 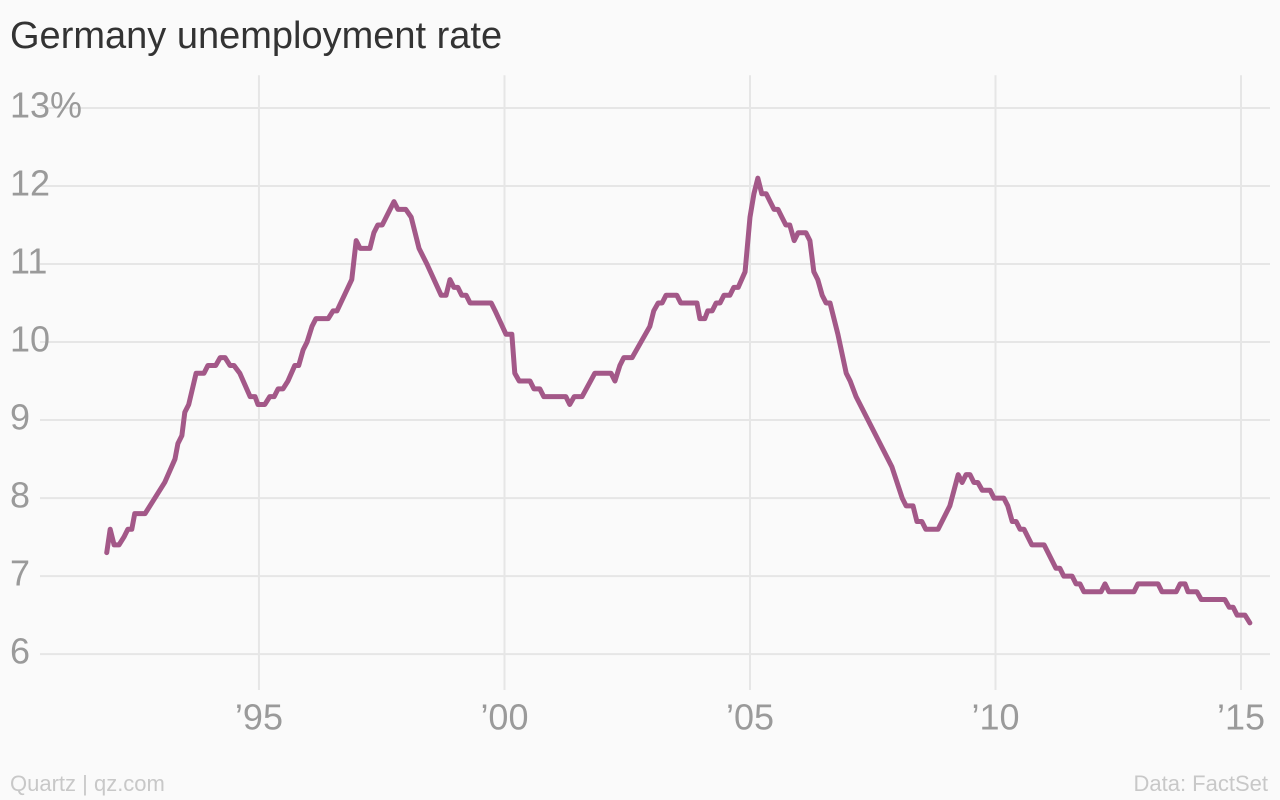 What do you see at coordinates (87, 783) in the screenshot?
I see `credit: Quartz | qz.com` at bounding box center [87, 783].